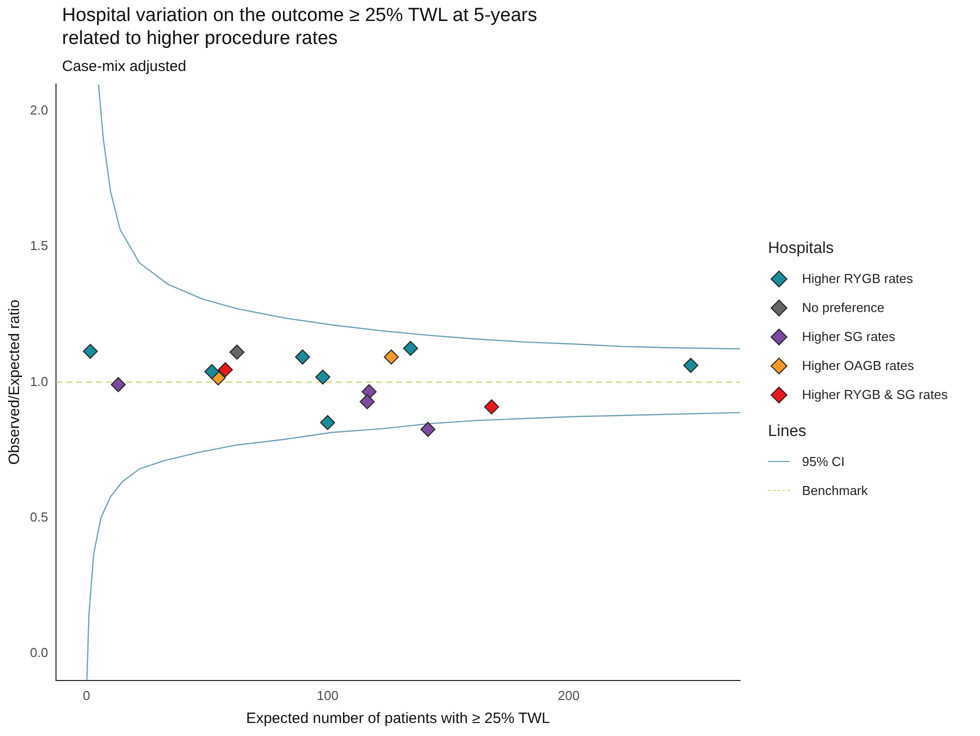 This screenshot has height=736, width=980. What do you see at coordinates (835, 490) in the screenshot?
I see `legend-label: Benchmark` at bounding box center [835, 490].